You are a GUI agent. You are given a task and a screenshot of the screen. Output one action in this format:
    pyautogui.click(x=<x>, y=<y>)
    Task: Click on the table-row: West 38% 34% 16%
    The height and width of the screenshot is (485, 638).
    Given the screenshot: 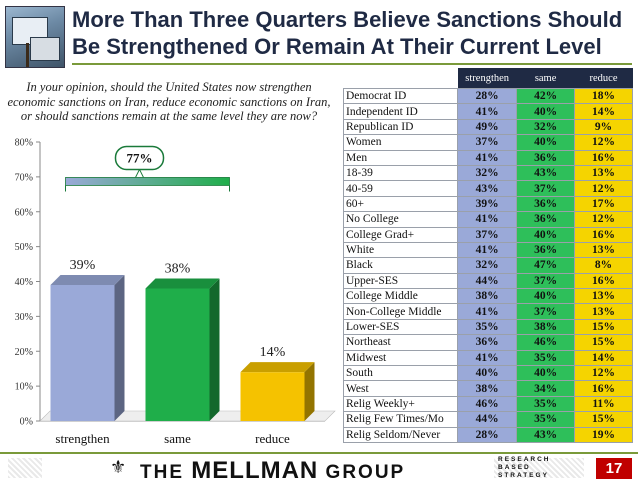 What is the action you would take?
    pyautogui.click(x=487, y=388)
    